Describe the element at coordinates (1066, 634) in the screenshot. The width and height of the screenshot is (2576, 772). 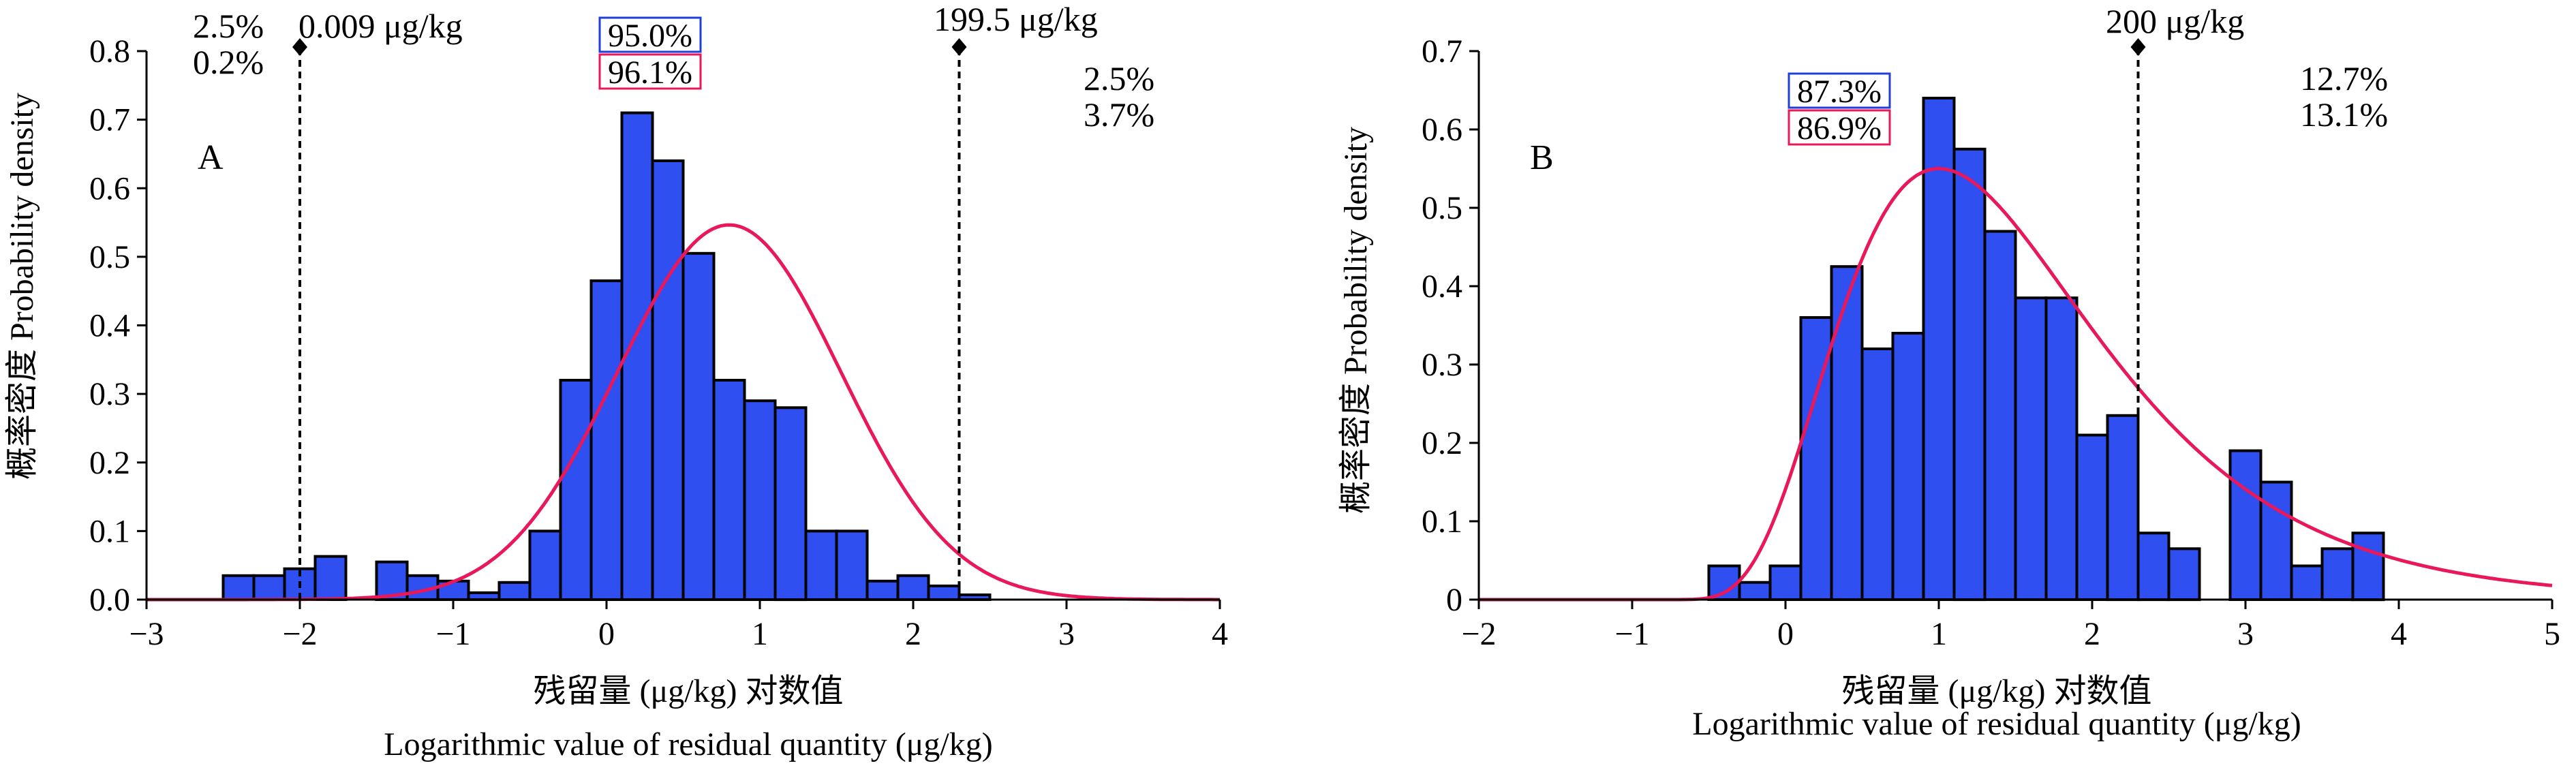
I see `panel-a-x-tick-label-6: 3` at that location.